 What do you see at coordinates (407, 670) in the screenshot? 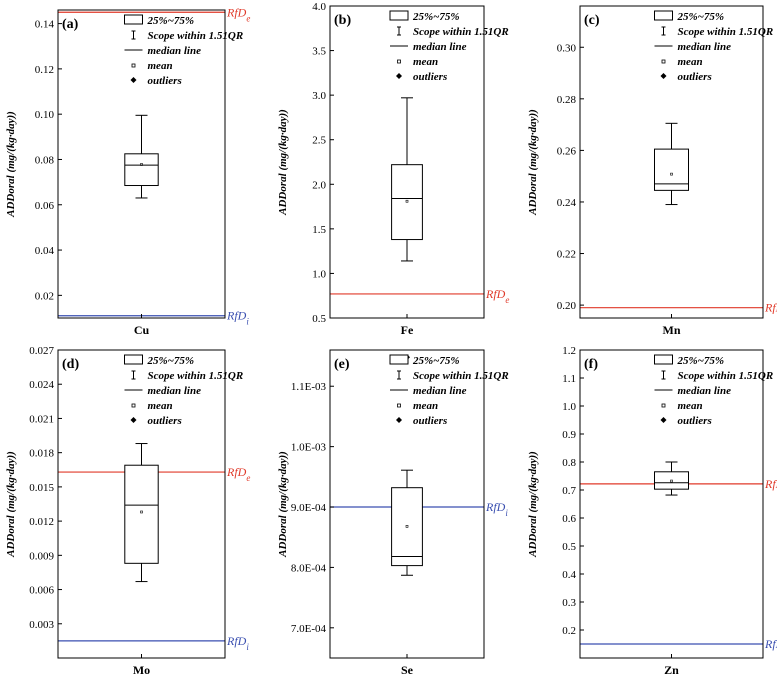
I see `x-category-label: Se` at bounding box center [407, 670].